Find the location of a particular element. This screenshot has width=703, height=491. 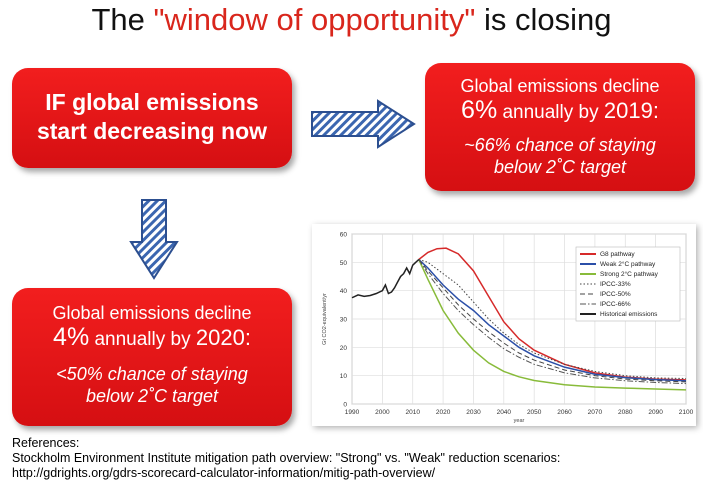

legend-label: G8 pathway is located at coordinates (617, 254).